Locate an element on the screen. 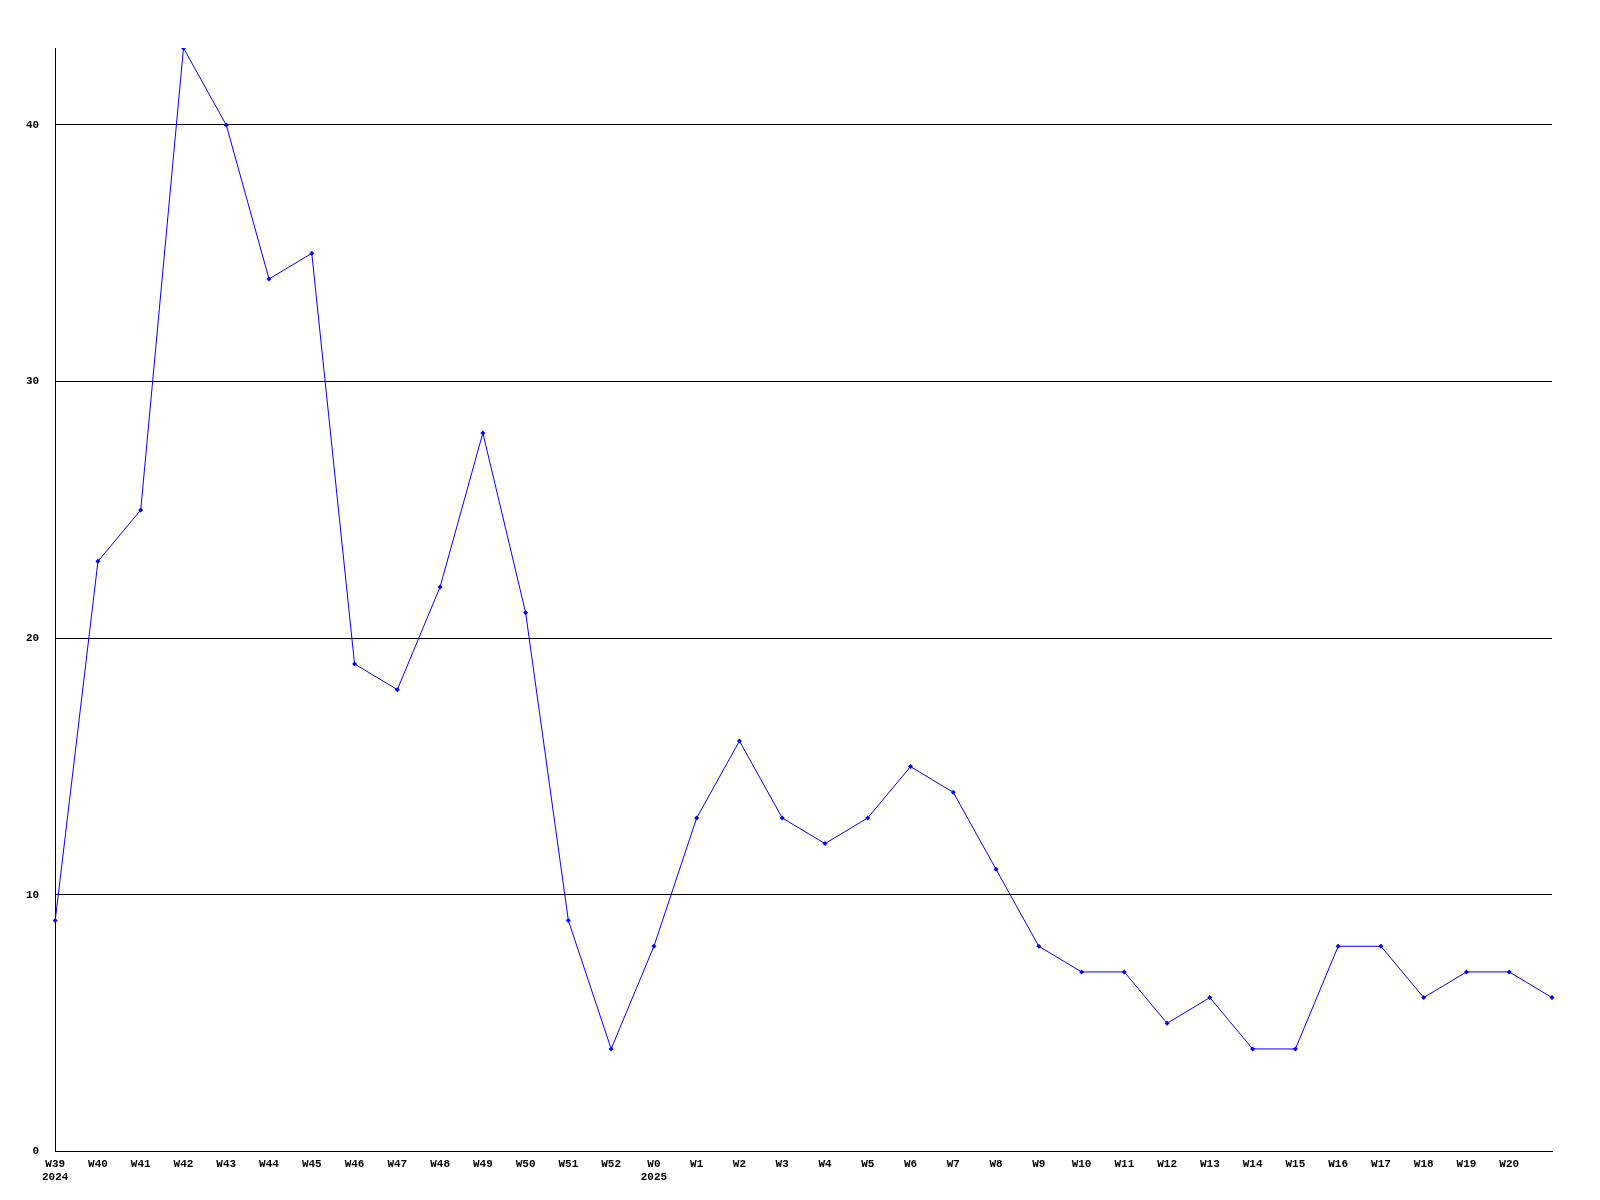 The width and height of the screenshot is (1600, 1200). x-tick-label: W48 is located at coordinates (440, 1163).